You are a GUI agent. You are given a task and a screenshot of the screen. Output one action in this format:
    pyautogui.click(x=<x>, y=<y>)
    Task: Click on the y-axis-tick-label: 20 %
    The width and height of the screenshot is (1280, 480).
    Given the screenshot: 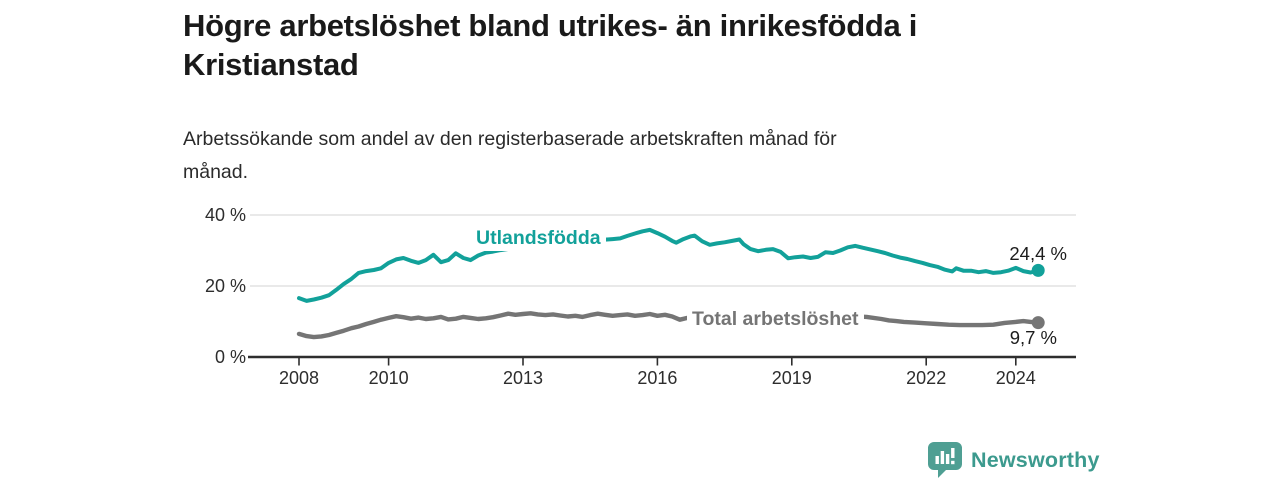 What is the action you would take?
    pyautogui.click(x=225, y=286)
    